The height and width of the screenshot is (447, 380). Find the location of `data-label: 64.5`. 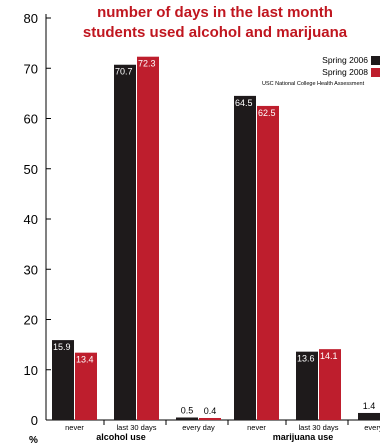

data-label: 64.5 is located at coordinates (244, 103).